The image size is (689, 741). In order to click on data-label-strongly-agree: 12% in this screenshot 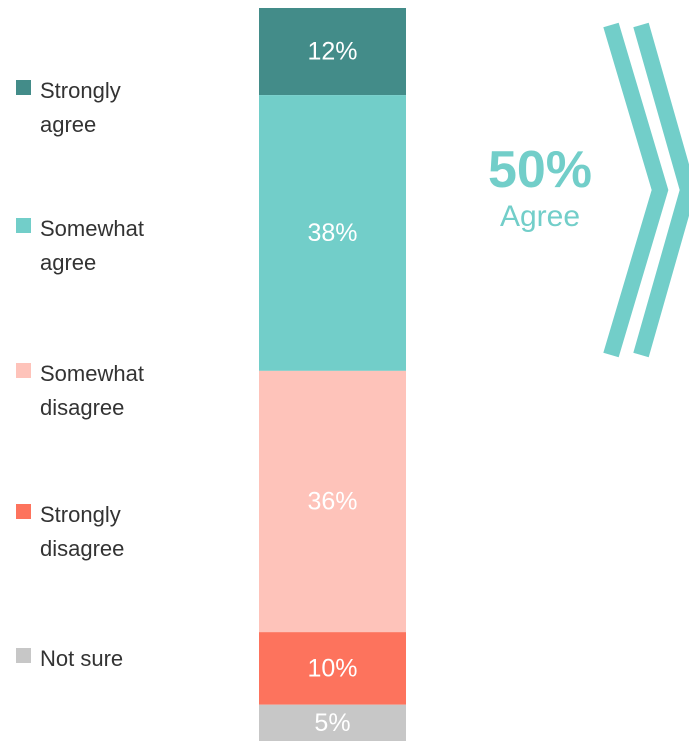, I will do `click(332, 52)`.